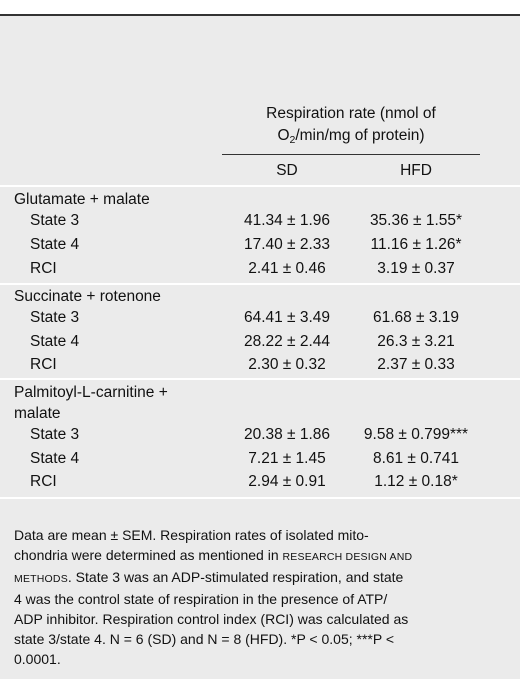 Image resolution: width=520 pixels, height=679 pixels. I want to click on cell-sd: 2.94 ± 0.91, so click(287, 481).